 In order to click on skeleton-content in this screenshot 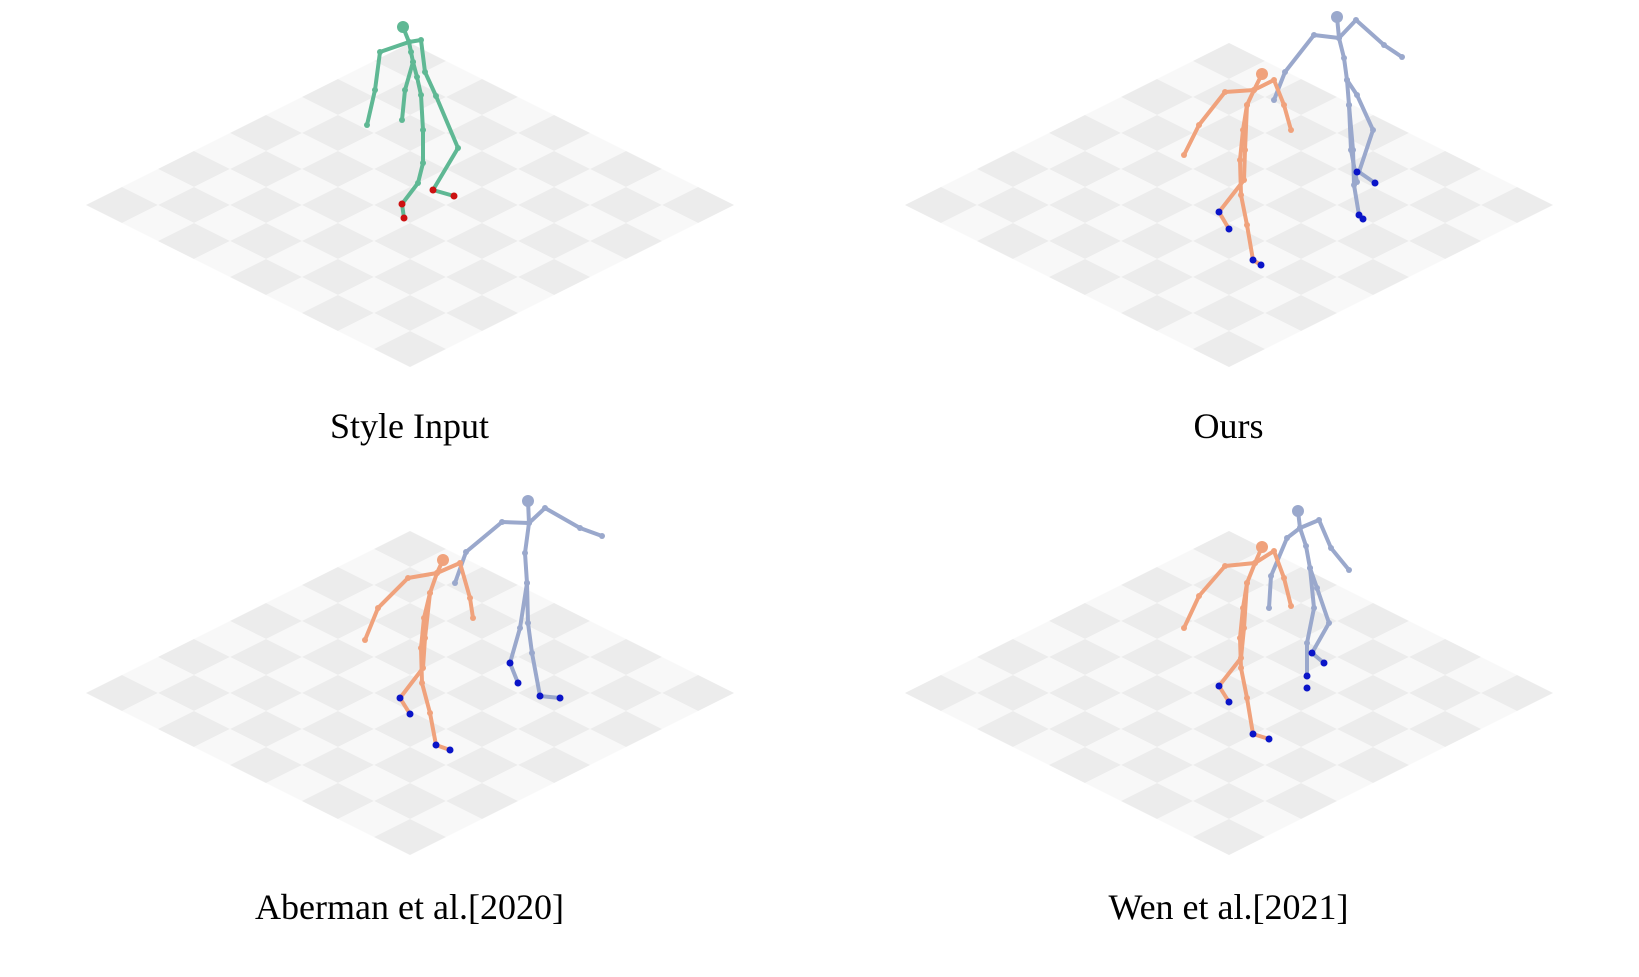, I will do `click(419, 654)`.